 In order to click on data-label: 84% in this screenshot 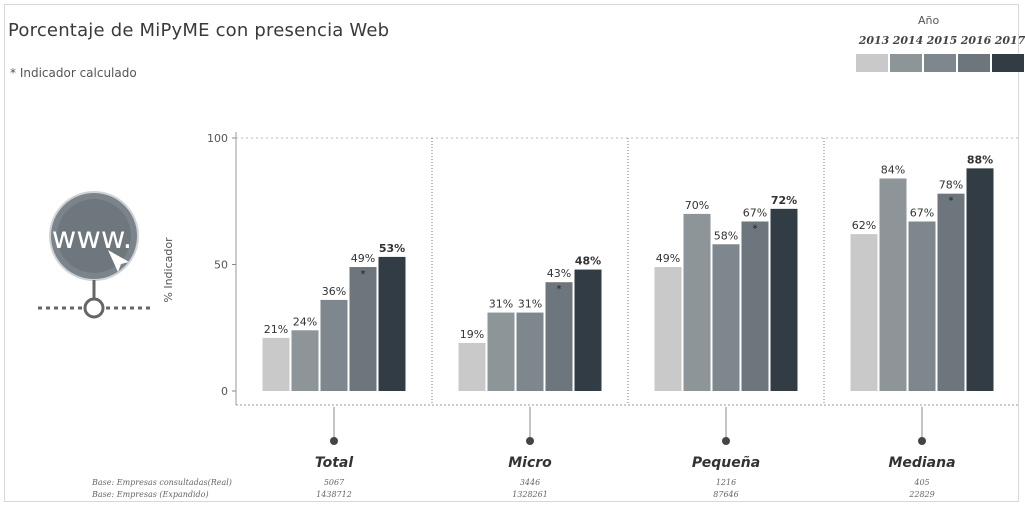, I will do `click(893, 169)`.